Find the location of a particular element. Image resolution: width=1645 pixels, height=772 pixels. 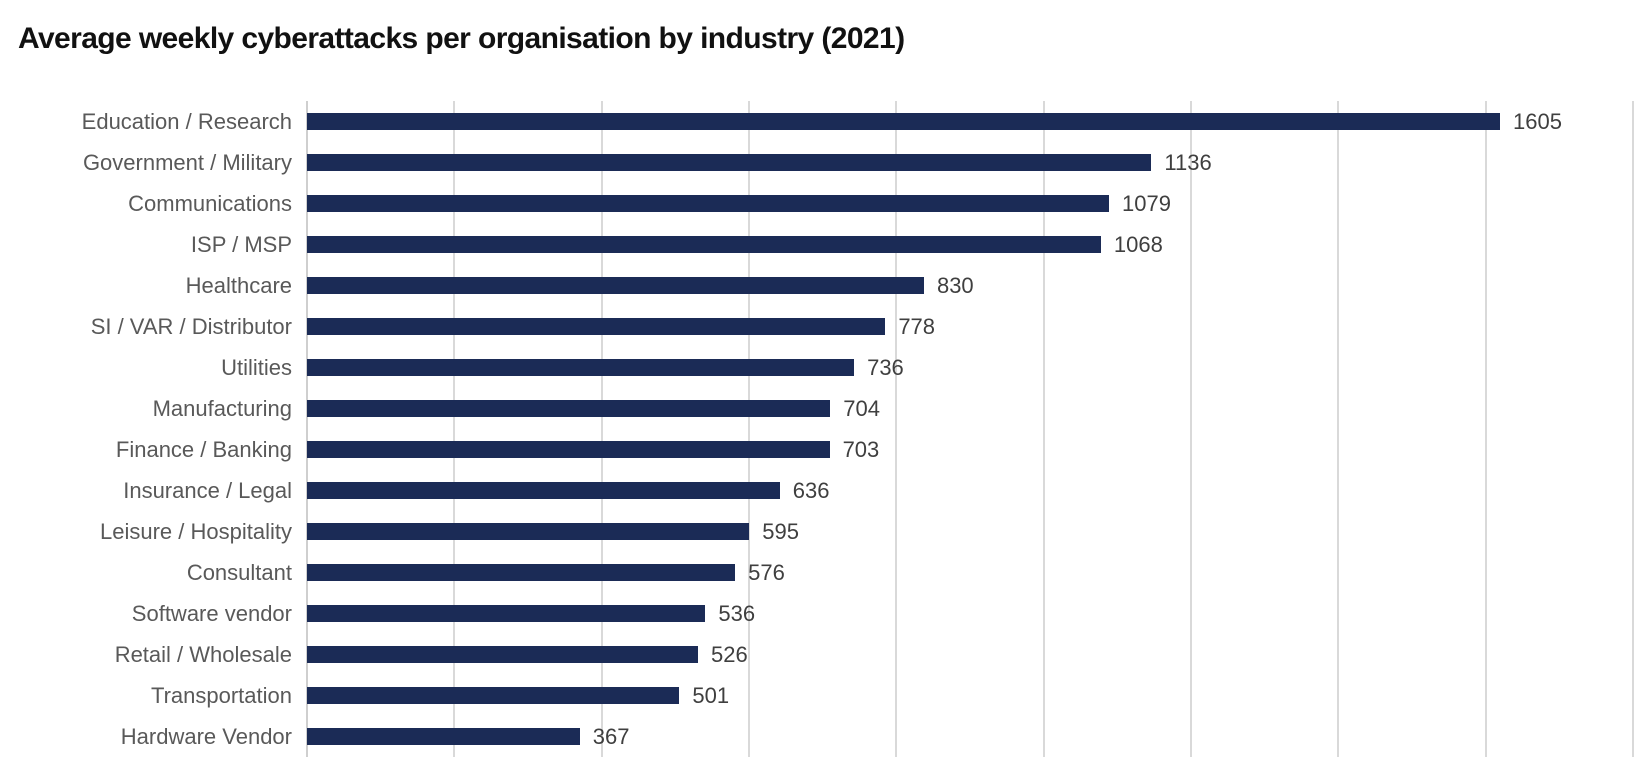

value-label: 703 is located at coordinates (861, 449).